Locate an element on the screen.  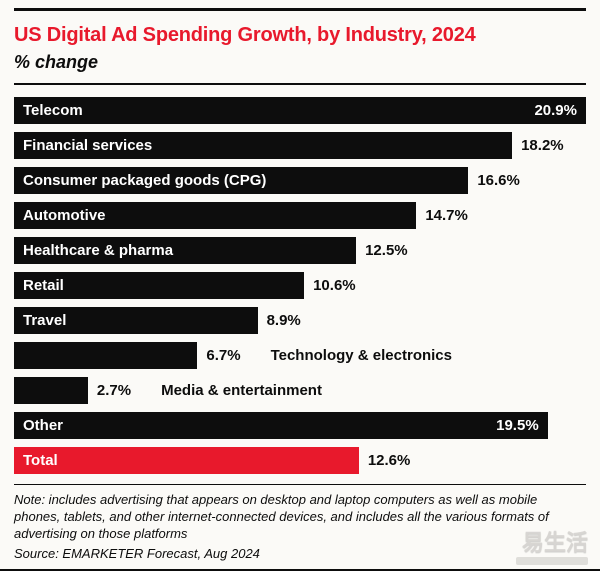
bar-row-total: Total 12.6% is located at coordinates (300, 460).